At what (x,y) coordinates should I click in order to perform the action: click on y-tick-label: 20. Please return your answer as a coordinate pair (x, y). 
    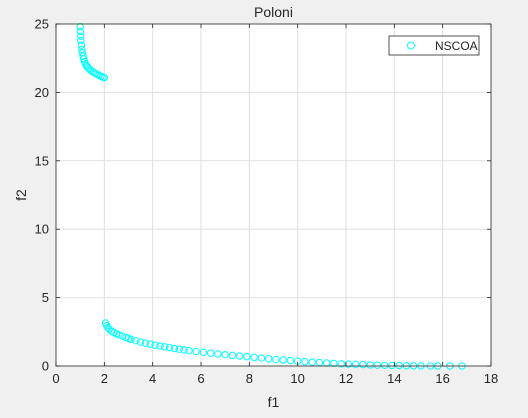
    Looking at the image, I should click on (42, 92).